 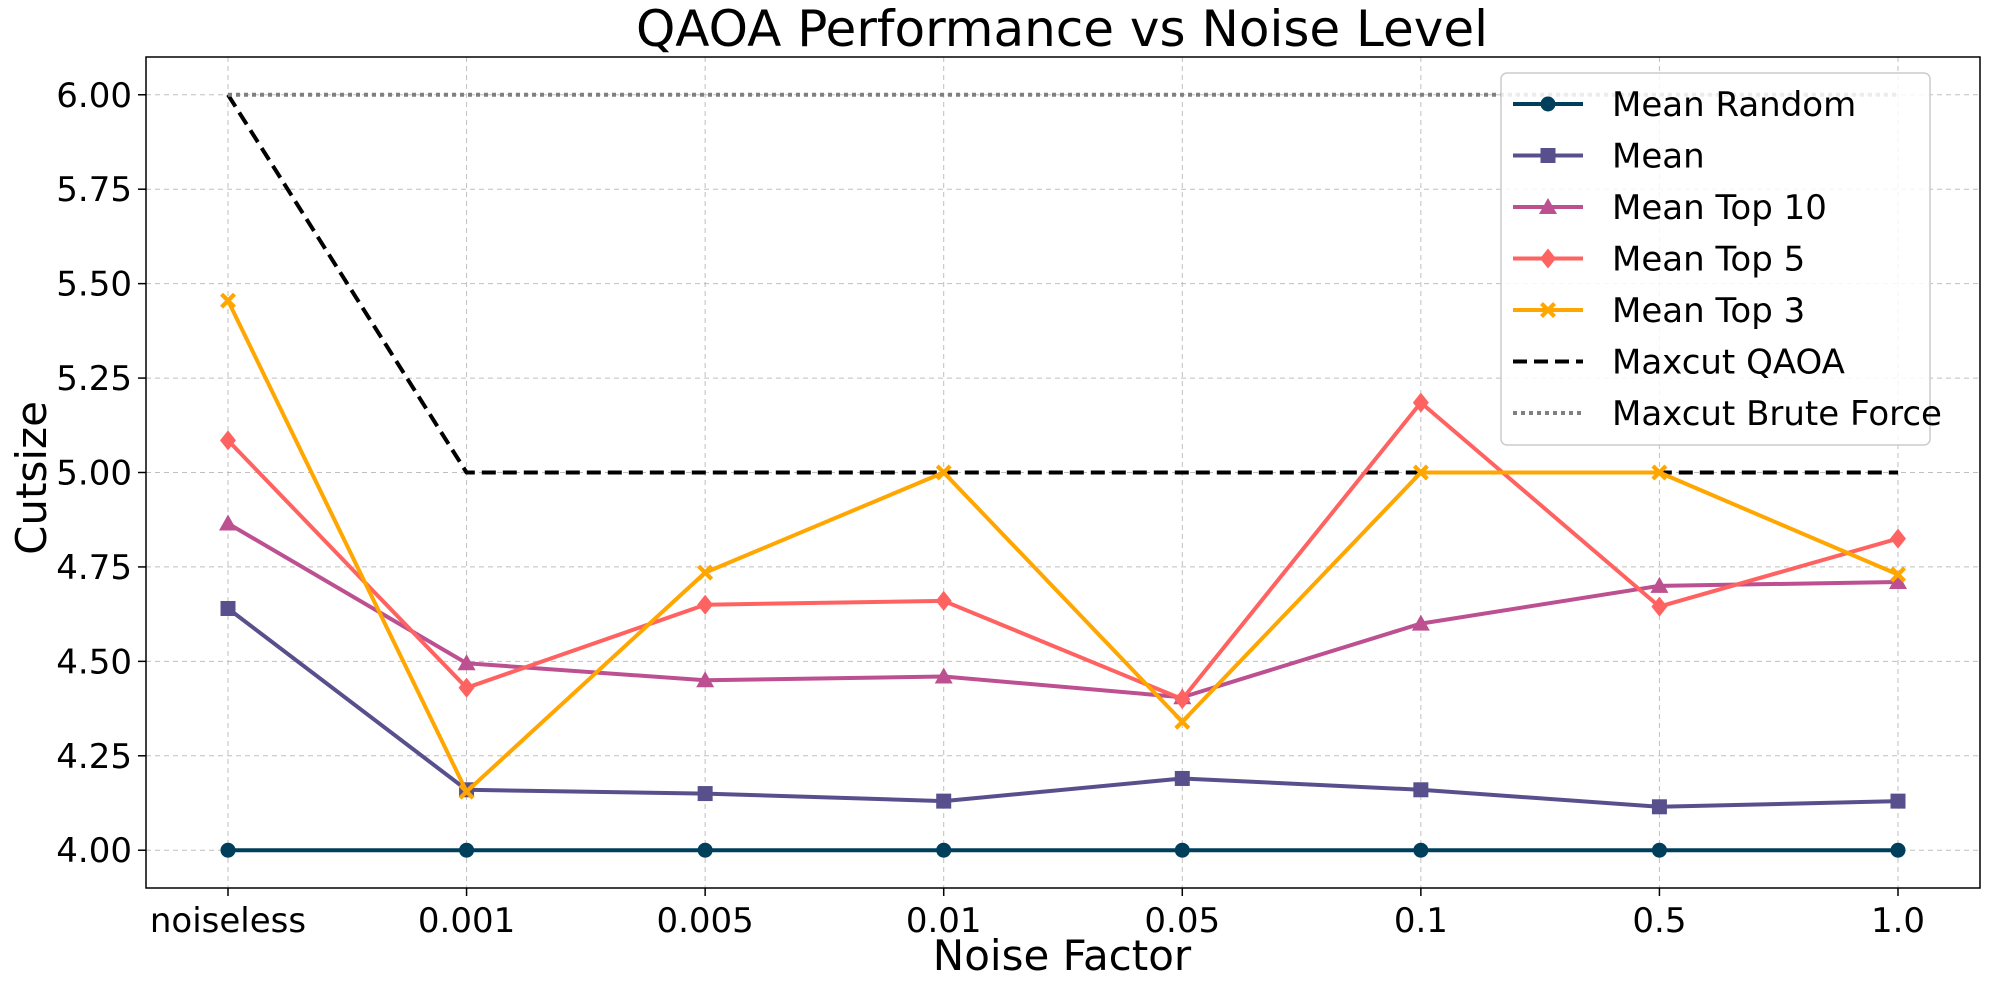 What do you see at coordinates (94, 96) in the screenshot?
I see `y-tick-label: 6.00` at bounding box center [94, 96].